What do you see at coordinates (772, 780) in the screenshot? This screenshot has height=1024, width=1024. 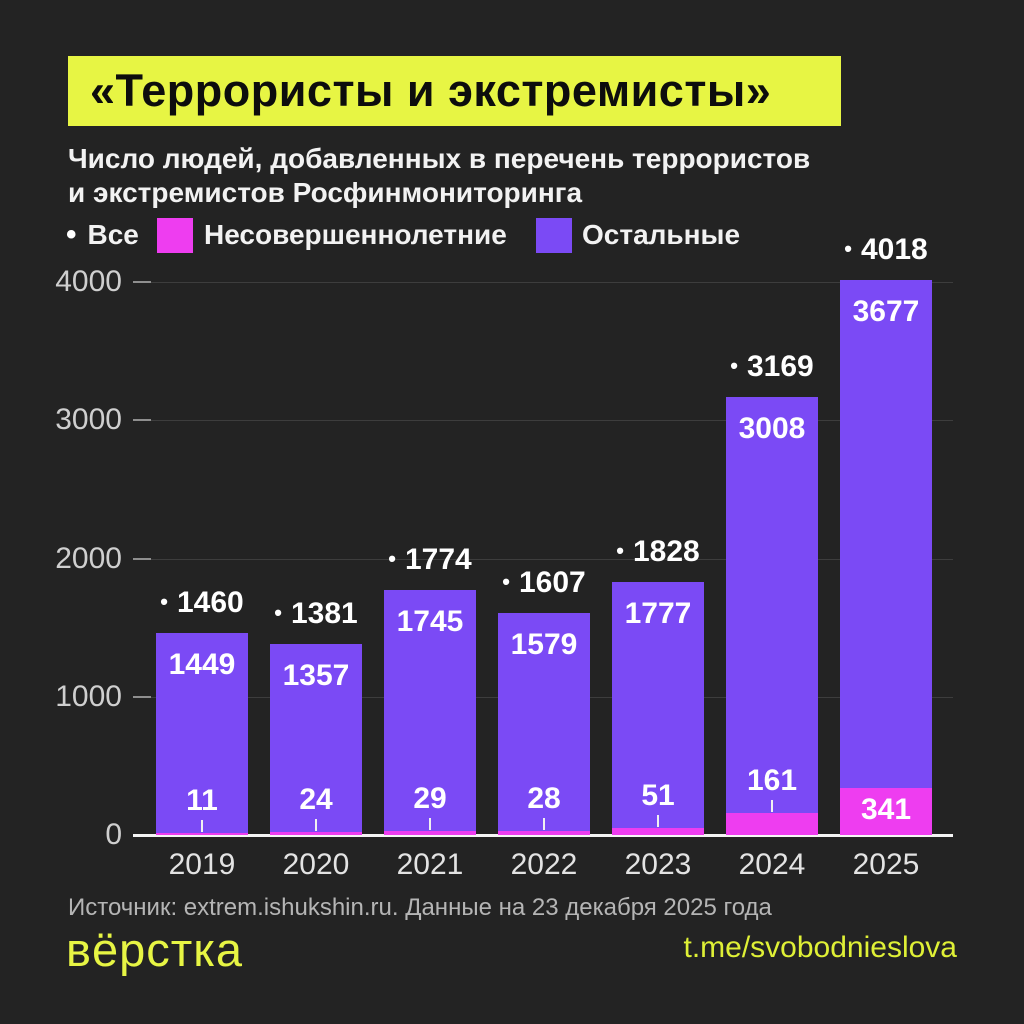 I see `label-minors-2024: 161` at bounding box center [772, 780].